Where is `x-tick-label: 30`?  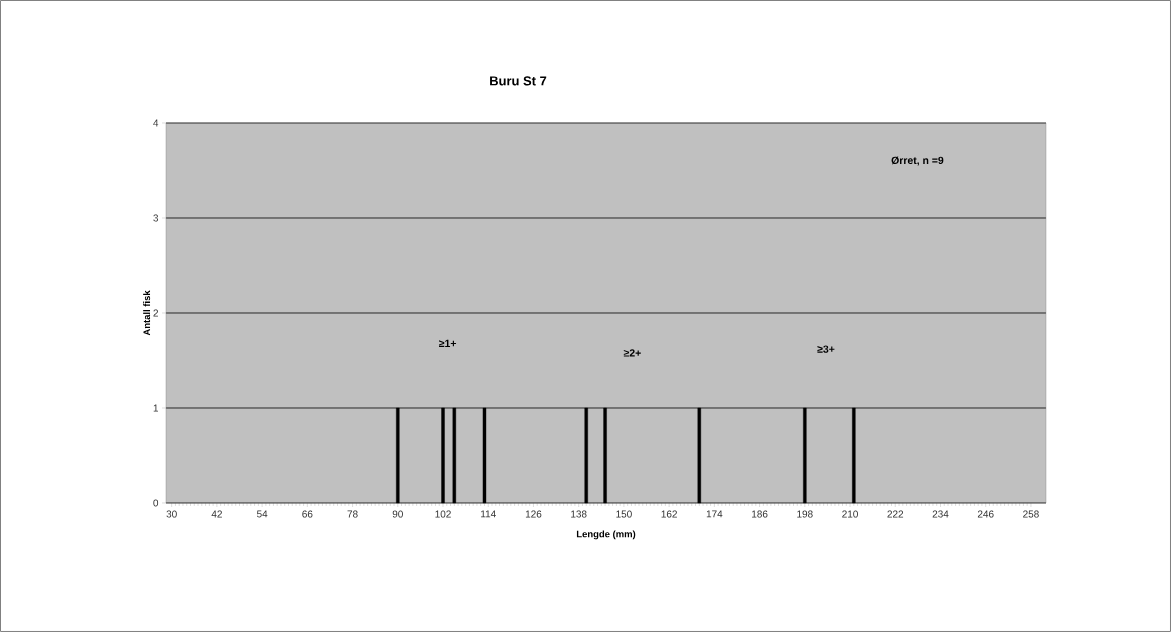 x-tick-label: 30 is located at coordinates (171, 514).